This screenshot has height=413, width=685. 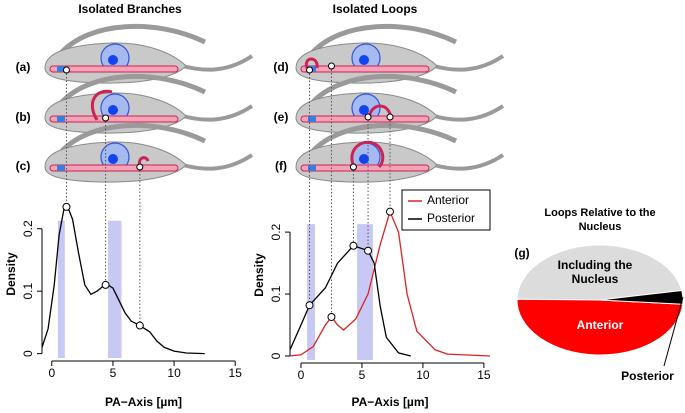 What do you see at coordinates (148, 104) in the screenshot?
I see `cell-b` at bounding box center [148, 104].